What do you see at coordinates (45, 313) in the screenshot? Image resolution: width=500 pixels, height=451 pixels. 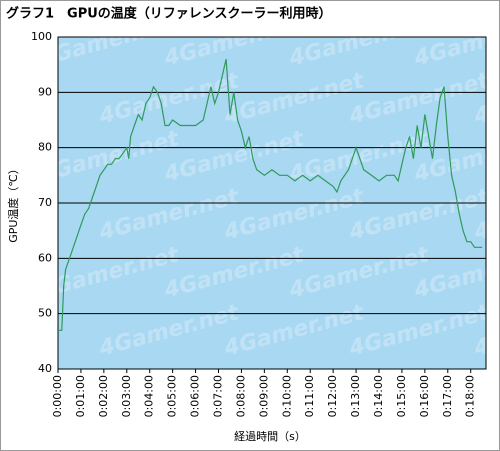 I see `y-tick-label: 50` at bounding box center [45, 313].